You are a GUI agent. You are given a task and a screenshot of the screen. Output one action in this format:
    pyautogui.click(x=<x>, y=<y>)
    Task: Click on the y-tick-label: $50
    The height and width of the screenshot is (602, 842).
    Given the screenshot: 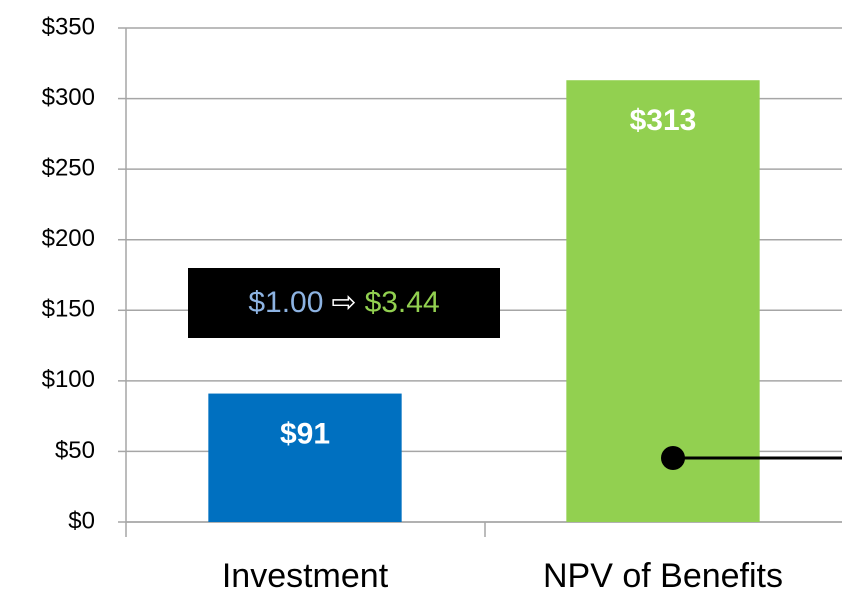 What is the action you would take?
    pyautogui.click(x=75, y=450)
    